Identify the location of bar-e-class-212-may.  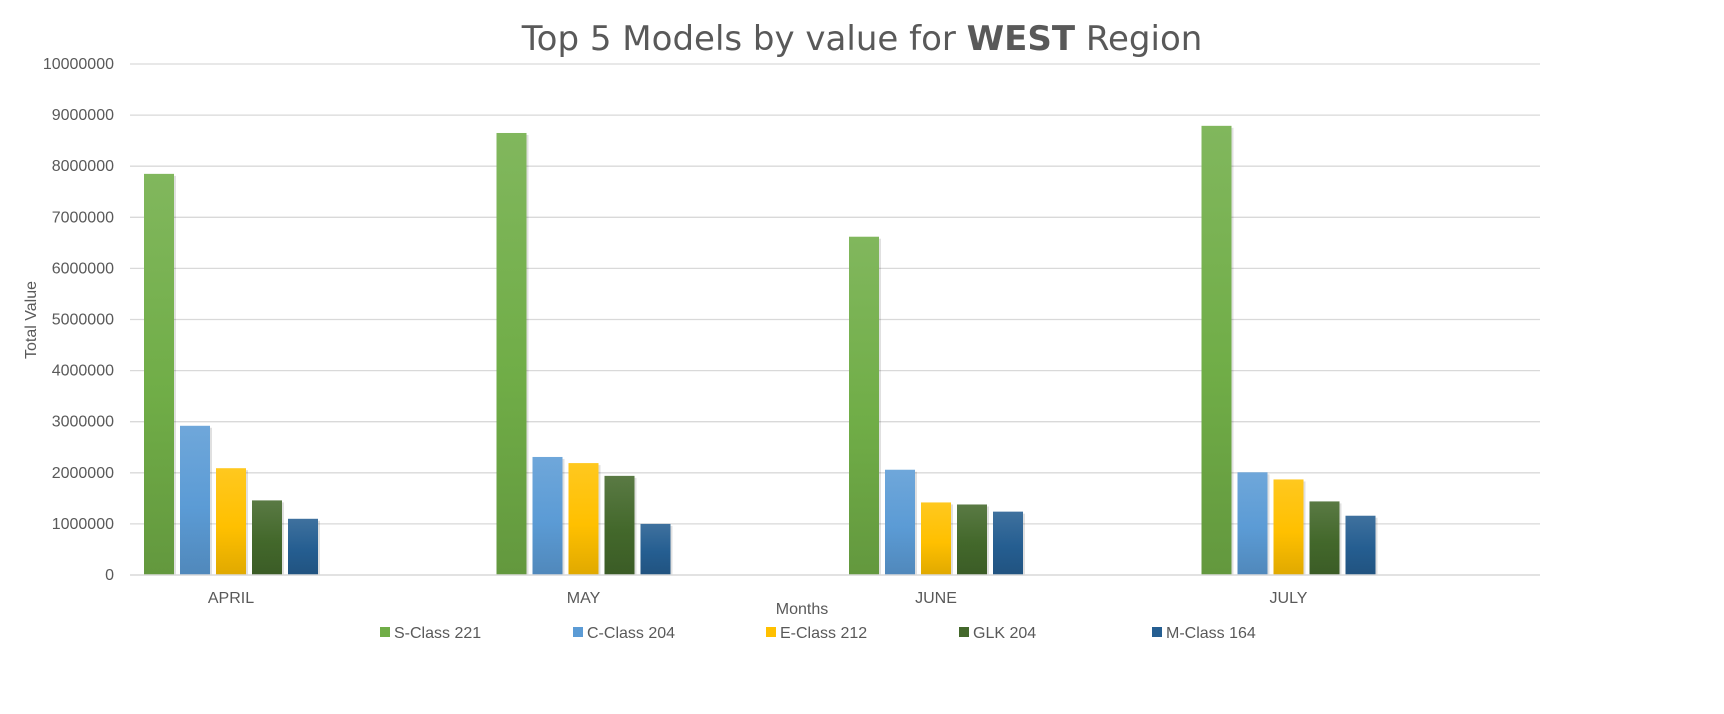
(583, 519).